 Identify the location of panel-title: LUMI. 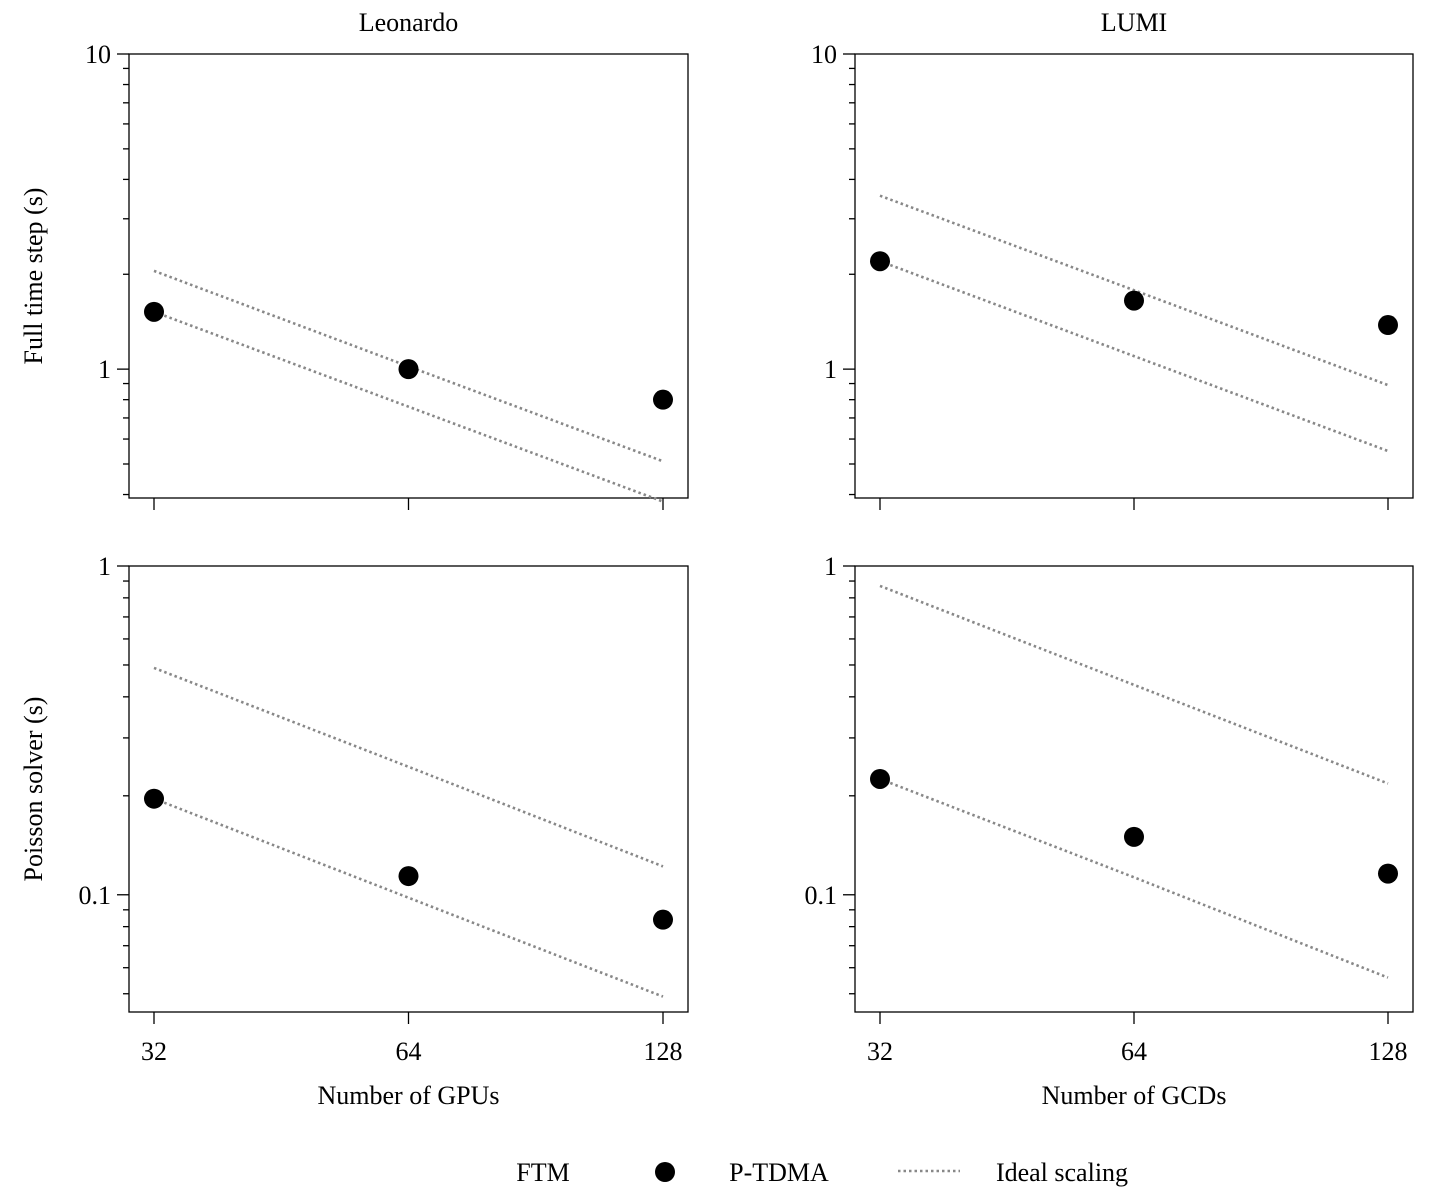
(1134, 22).